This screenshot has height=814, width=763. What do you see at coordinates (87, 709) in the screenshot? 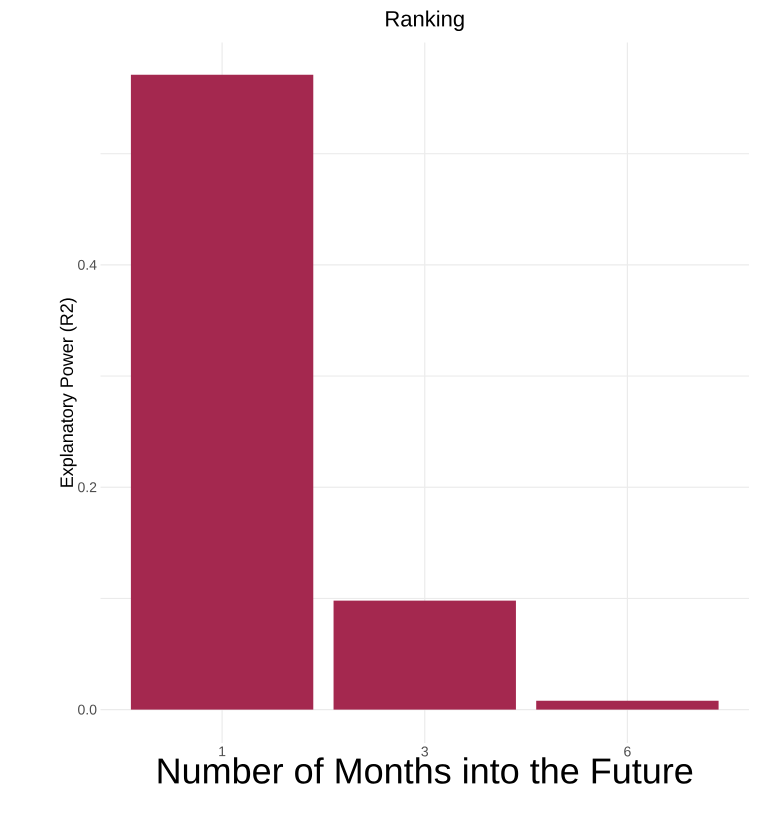
I see `y-tick-label: 0.0` at bounding box center [87, 709].